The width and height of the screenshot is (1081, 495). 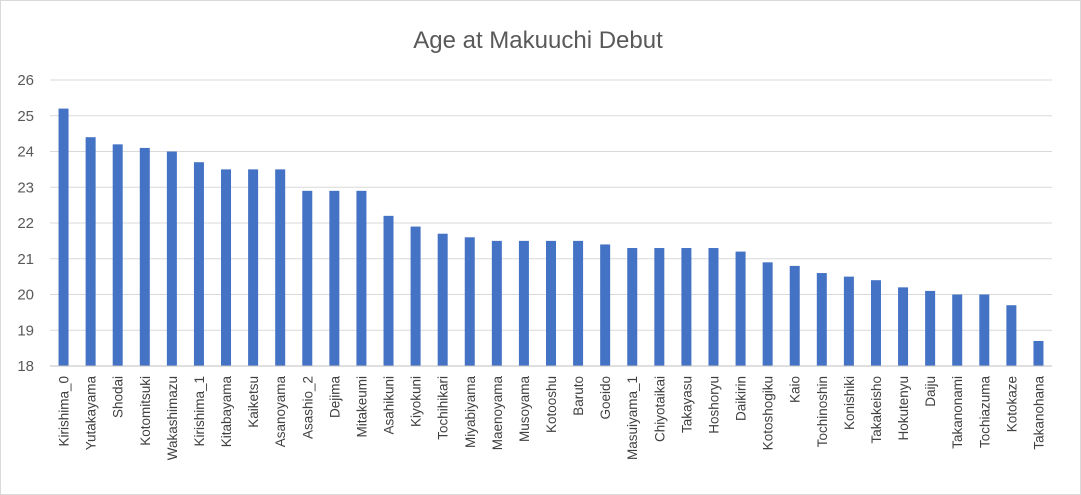 I want to click on x-tick-label: Daiju, so click(x=930, y=391).